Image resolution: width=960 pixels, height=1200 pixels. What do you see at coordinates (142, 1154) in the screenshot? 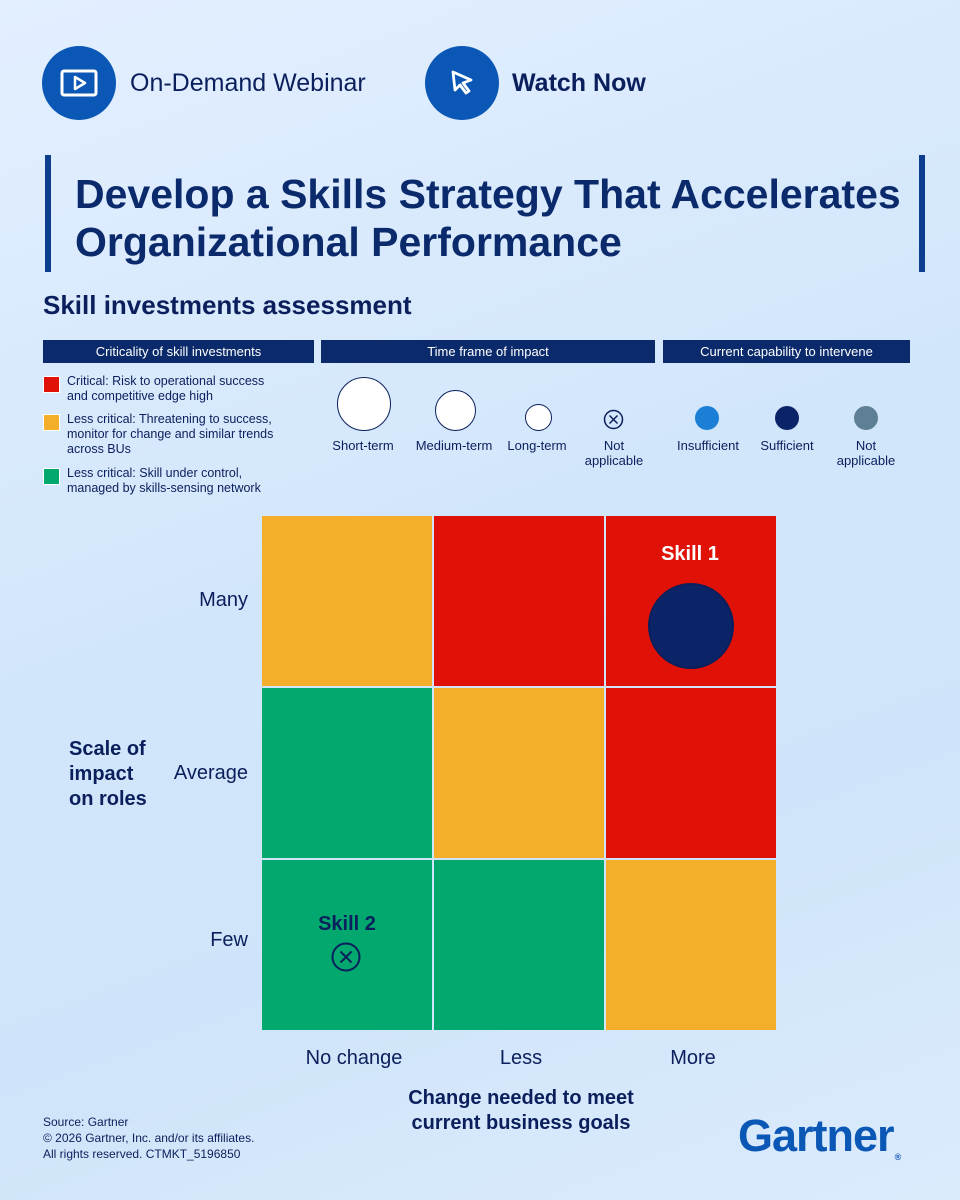
I see `footnote-line: All rights reserved. CTMKT_5196850` at bounding box center [142, 1154].